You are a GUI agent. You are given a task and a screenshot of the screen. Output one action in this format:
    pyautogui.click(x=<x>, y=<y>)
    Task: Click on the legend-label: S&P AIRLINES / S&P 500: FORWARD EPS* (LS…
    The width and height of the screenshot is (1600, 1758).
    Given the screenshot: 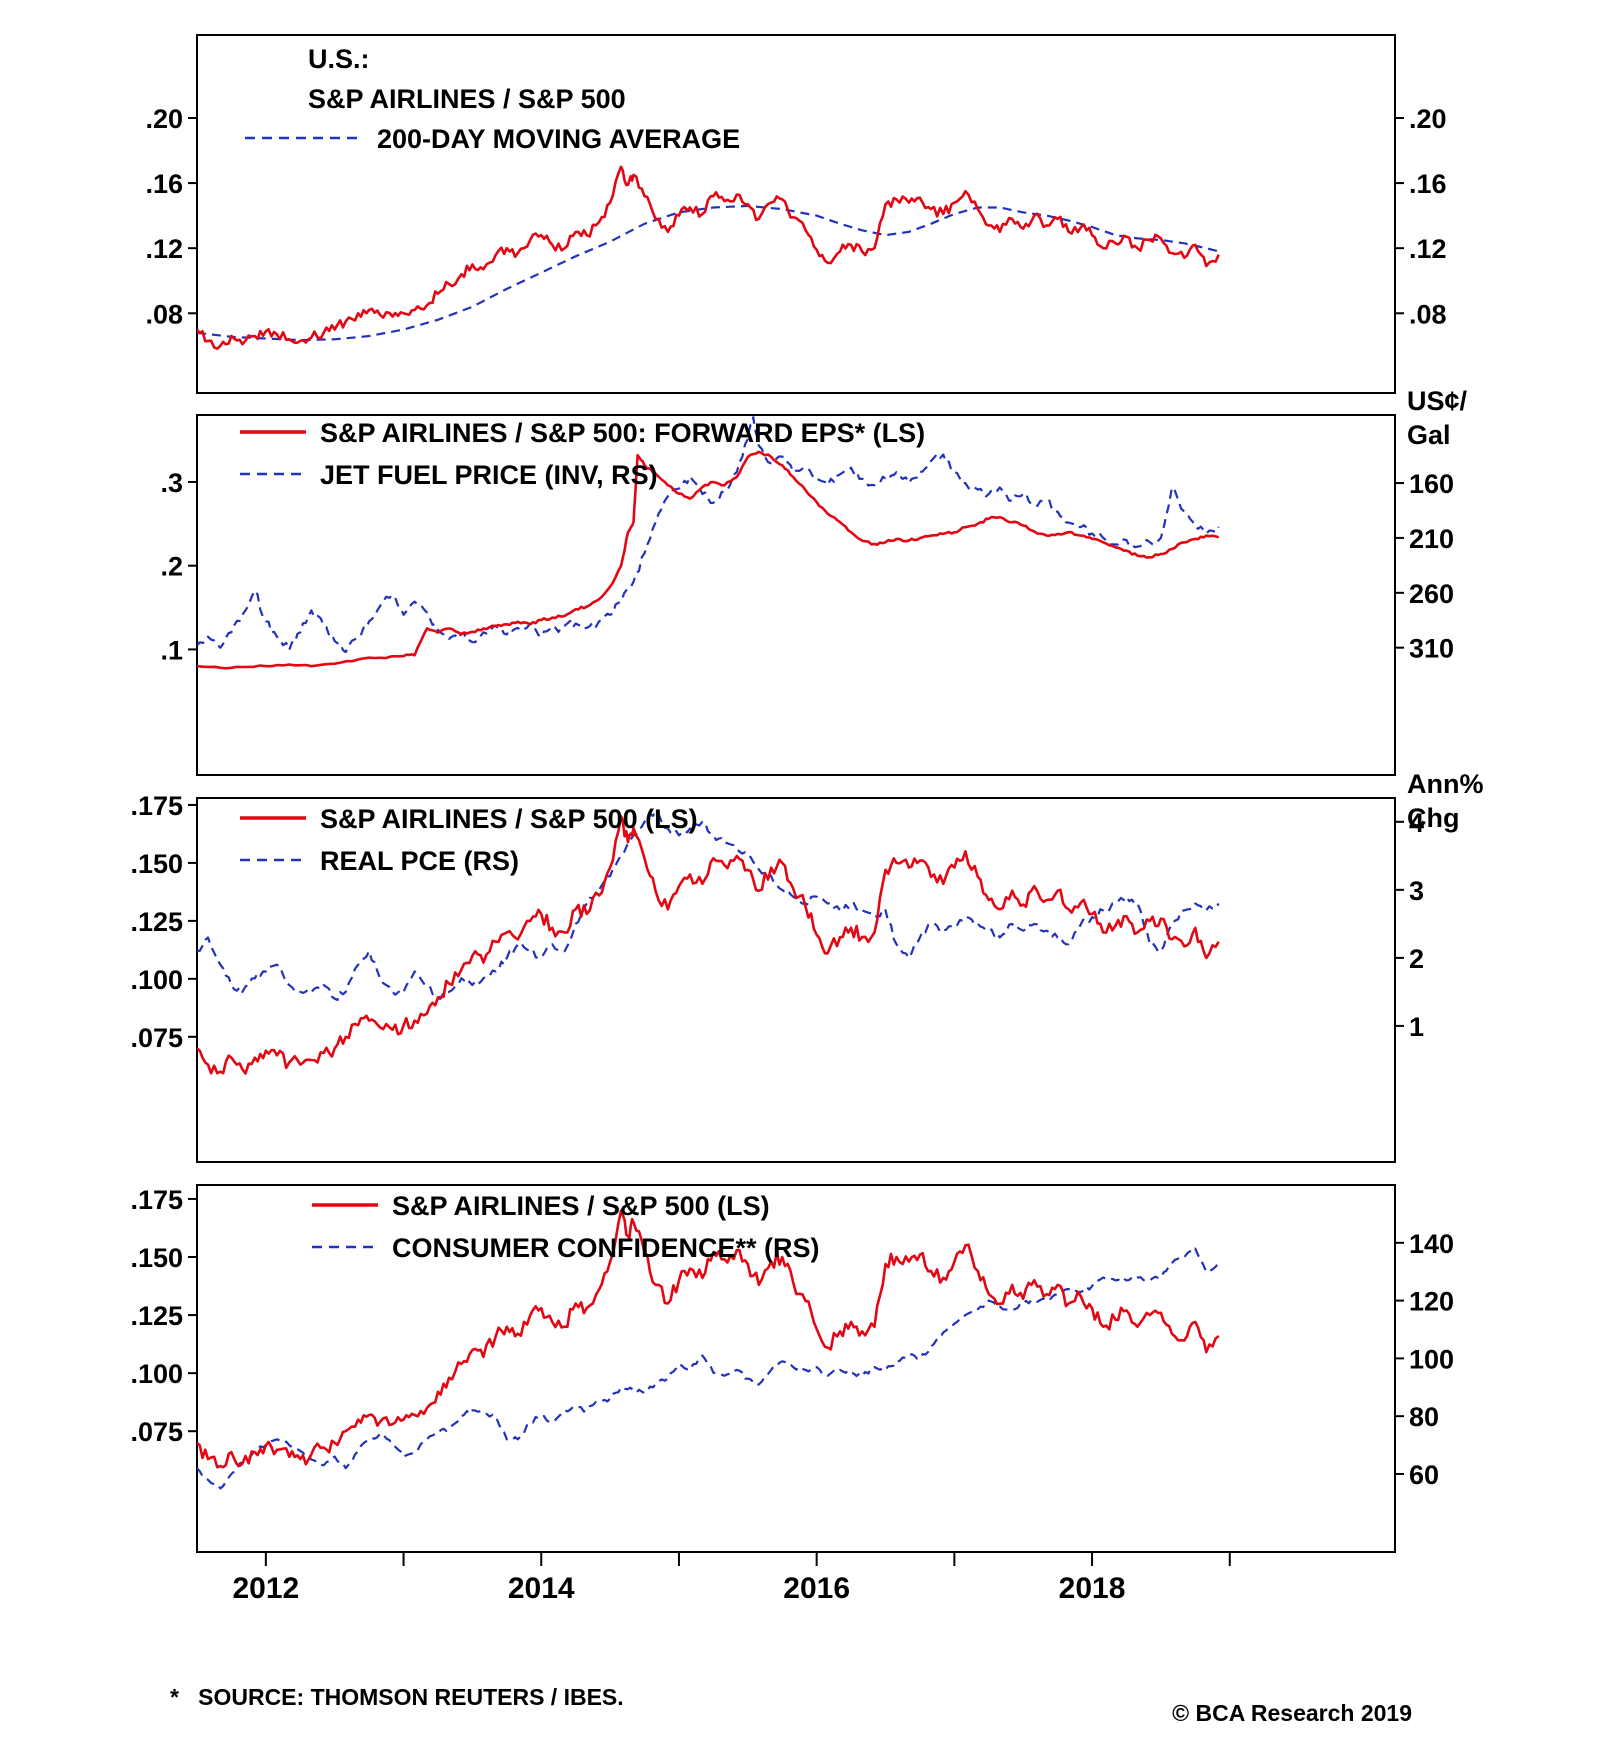 What is the action you would take?
    pyautogui.click(x=622, y=433)
    